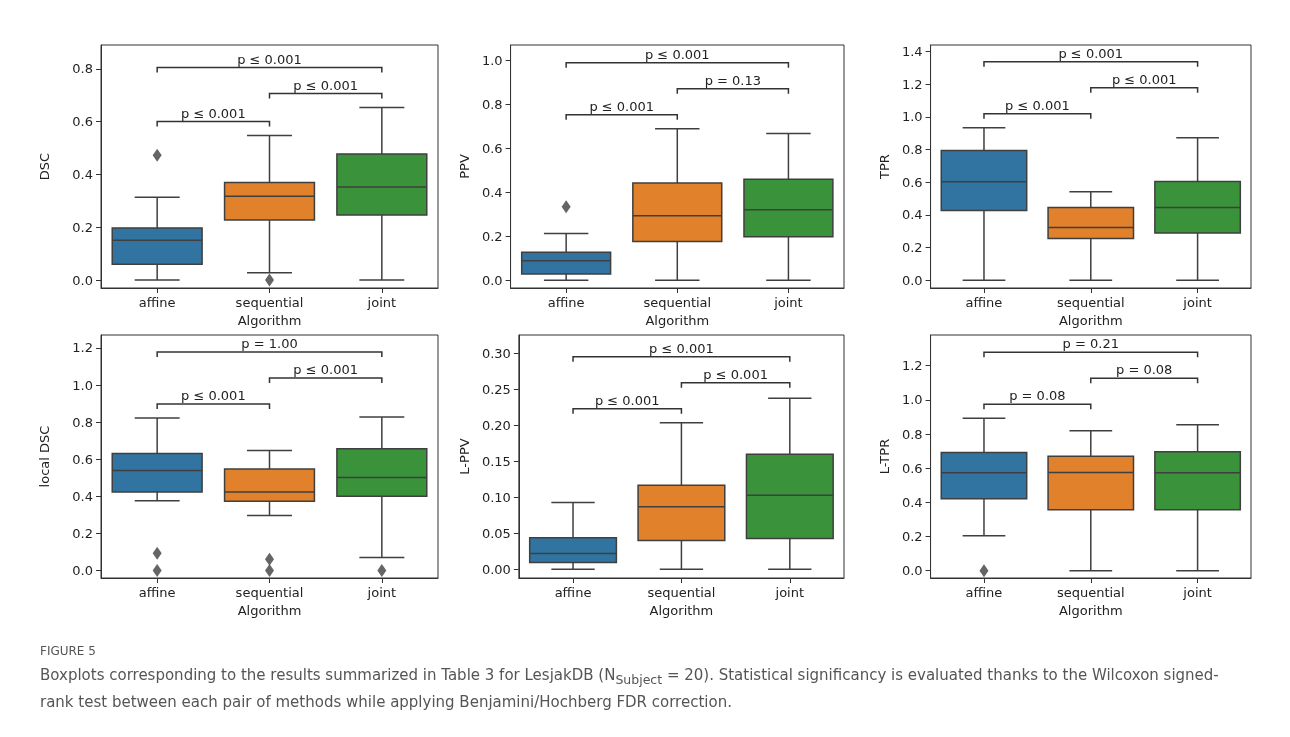 The image size is (1290, 737). Describe the element at coordinates (269, 344) in the screenshot. I see `annotation: p = 1.00` at that location.